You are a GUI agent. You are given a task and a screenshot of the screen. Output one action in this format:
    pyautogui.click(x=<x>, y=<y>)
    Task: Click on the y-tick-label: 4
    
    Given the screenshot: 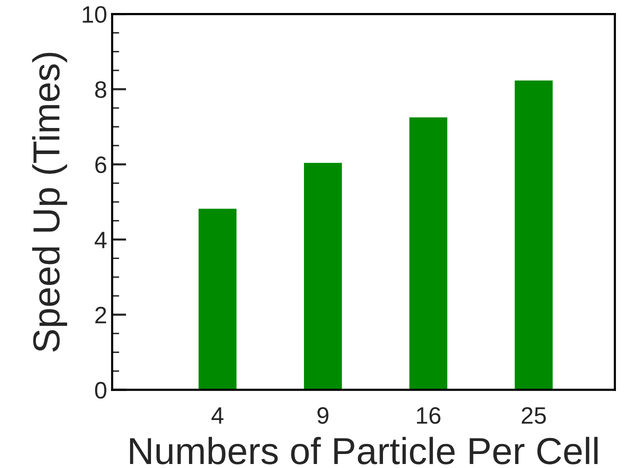 What is the action you would take?
    pyautogui.click(x=100, y=240)
    